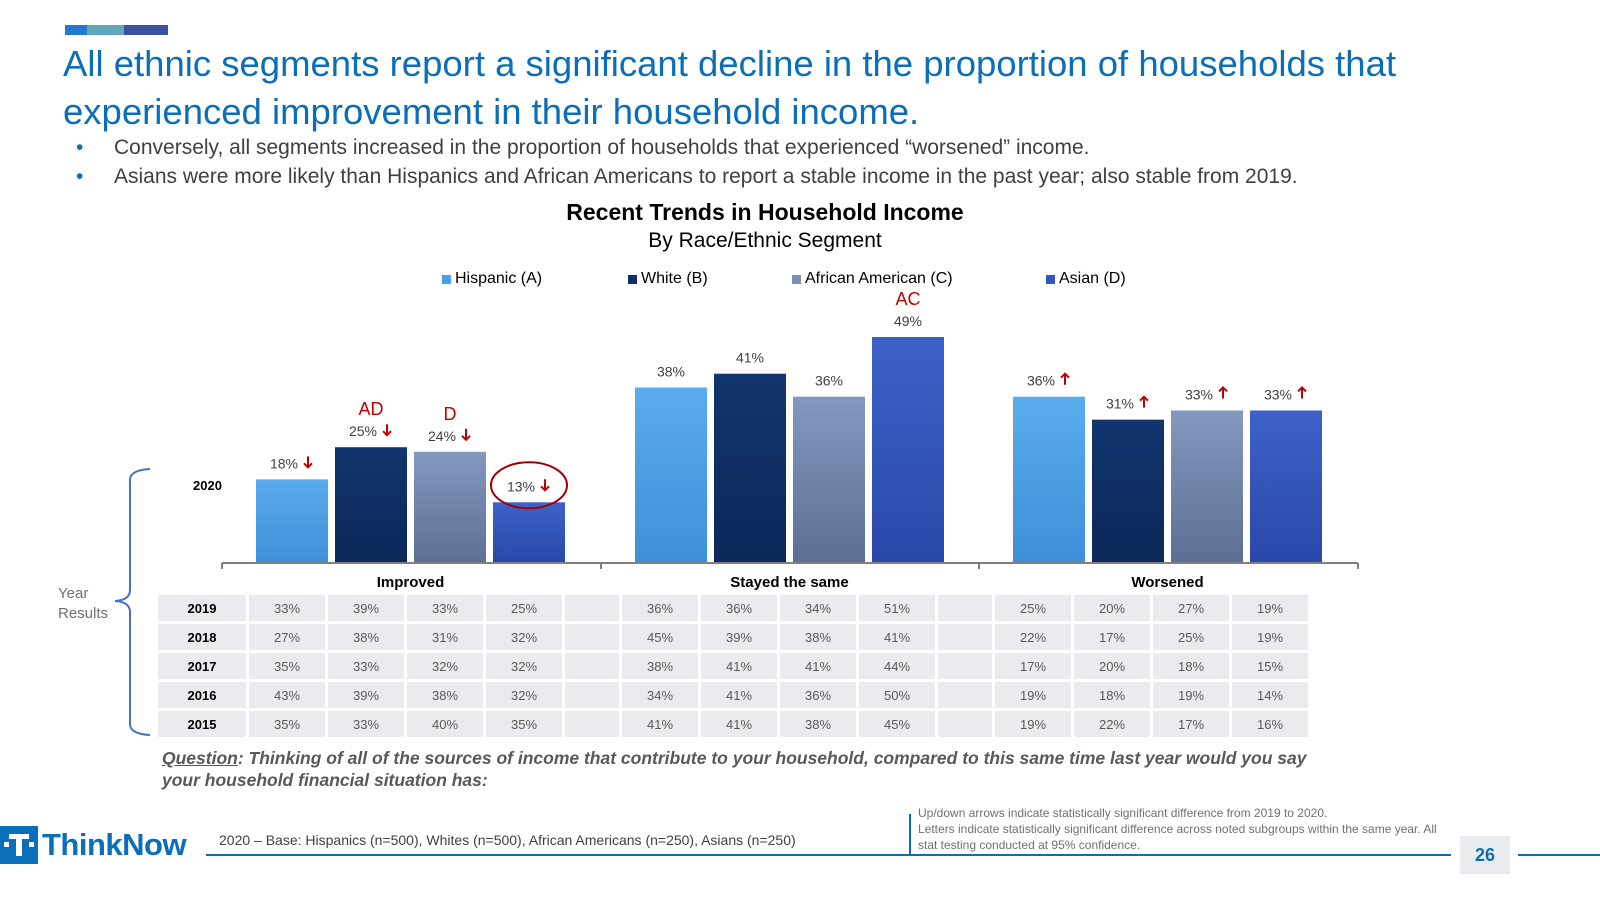  Describe the element at coordinates (1167, 582) in the screenshot. I see `category-label: Worsened` at that location.